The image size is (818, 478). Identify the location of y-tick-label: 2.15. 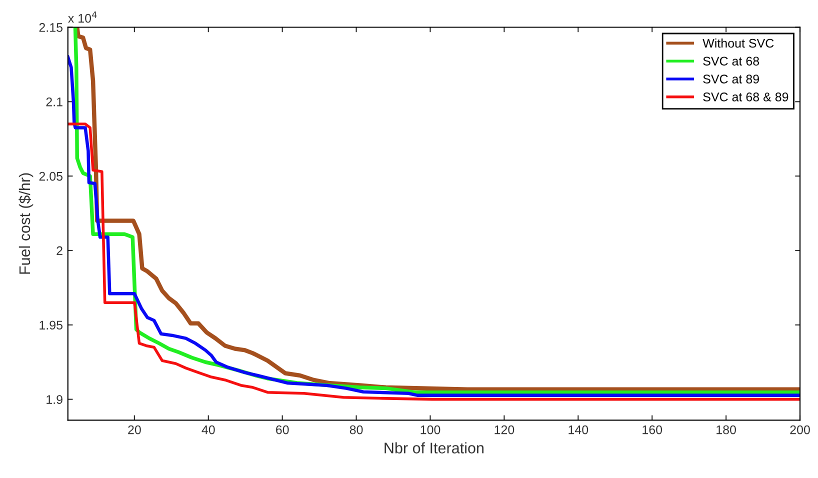
(51, 27).